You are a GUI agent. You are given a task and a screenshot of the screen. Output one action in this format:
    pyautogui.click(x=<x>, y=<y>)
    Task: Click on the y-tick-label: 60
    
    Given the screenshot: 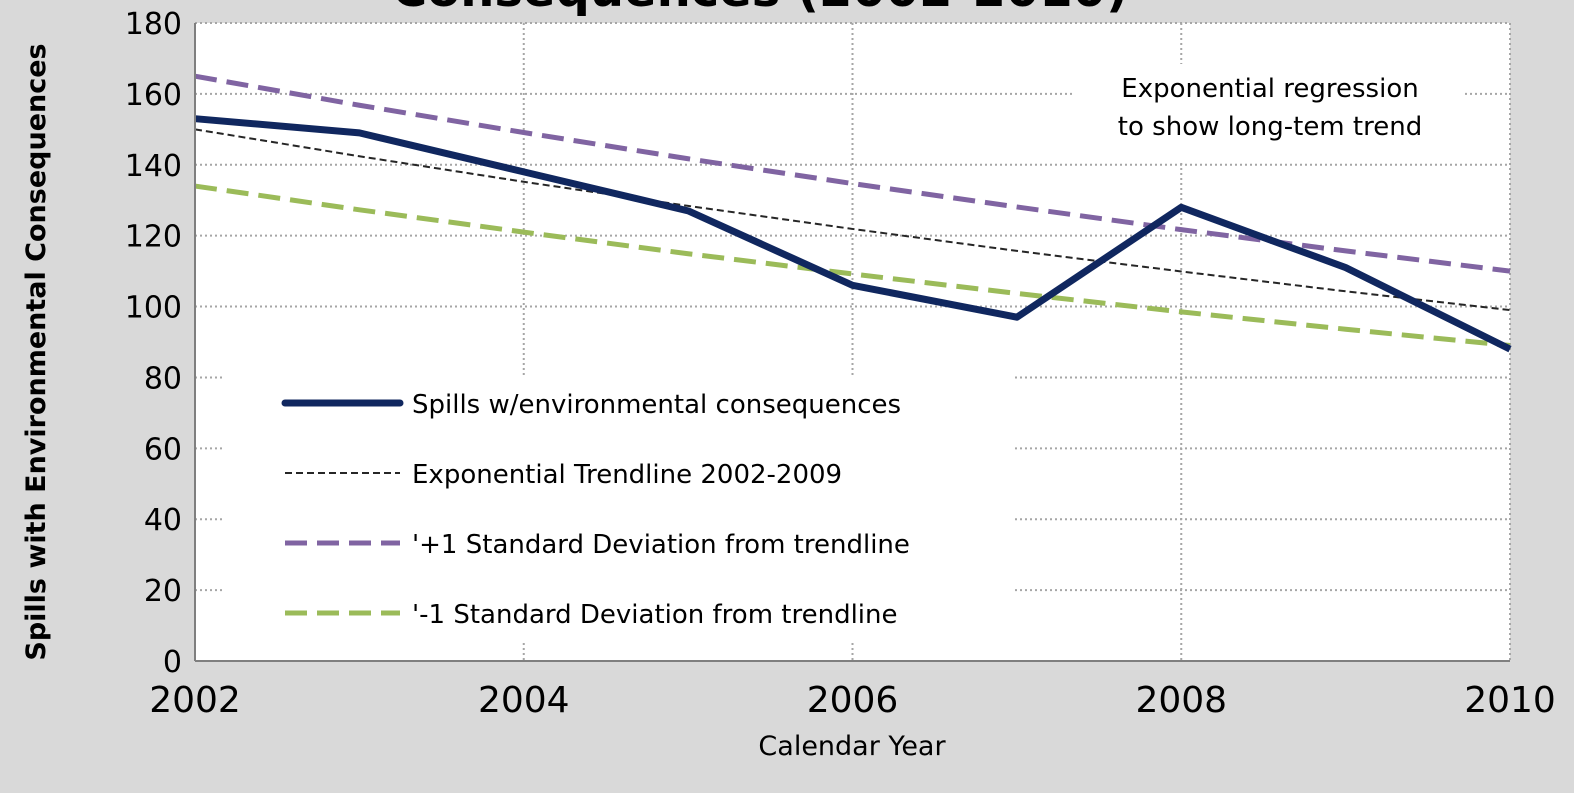 What is the action you would take?
    pyautogui.click(x=163, y=449)
    